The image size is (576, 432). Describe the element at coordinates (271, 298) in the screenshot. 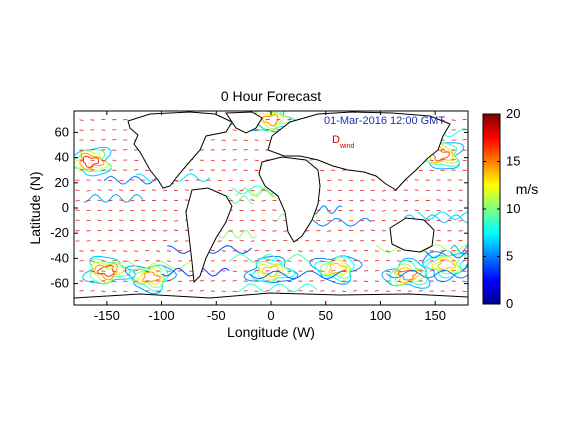

I see `continent-antarctica` at that location.